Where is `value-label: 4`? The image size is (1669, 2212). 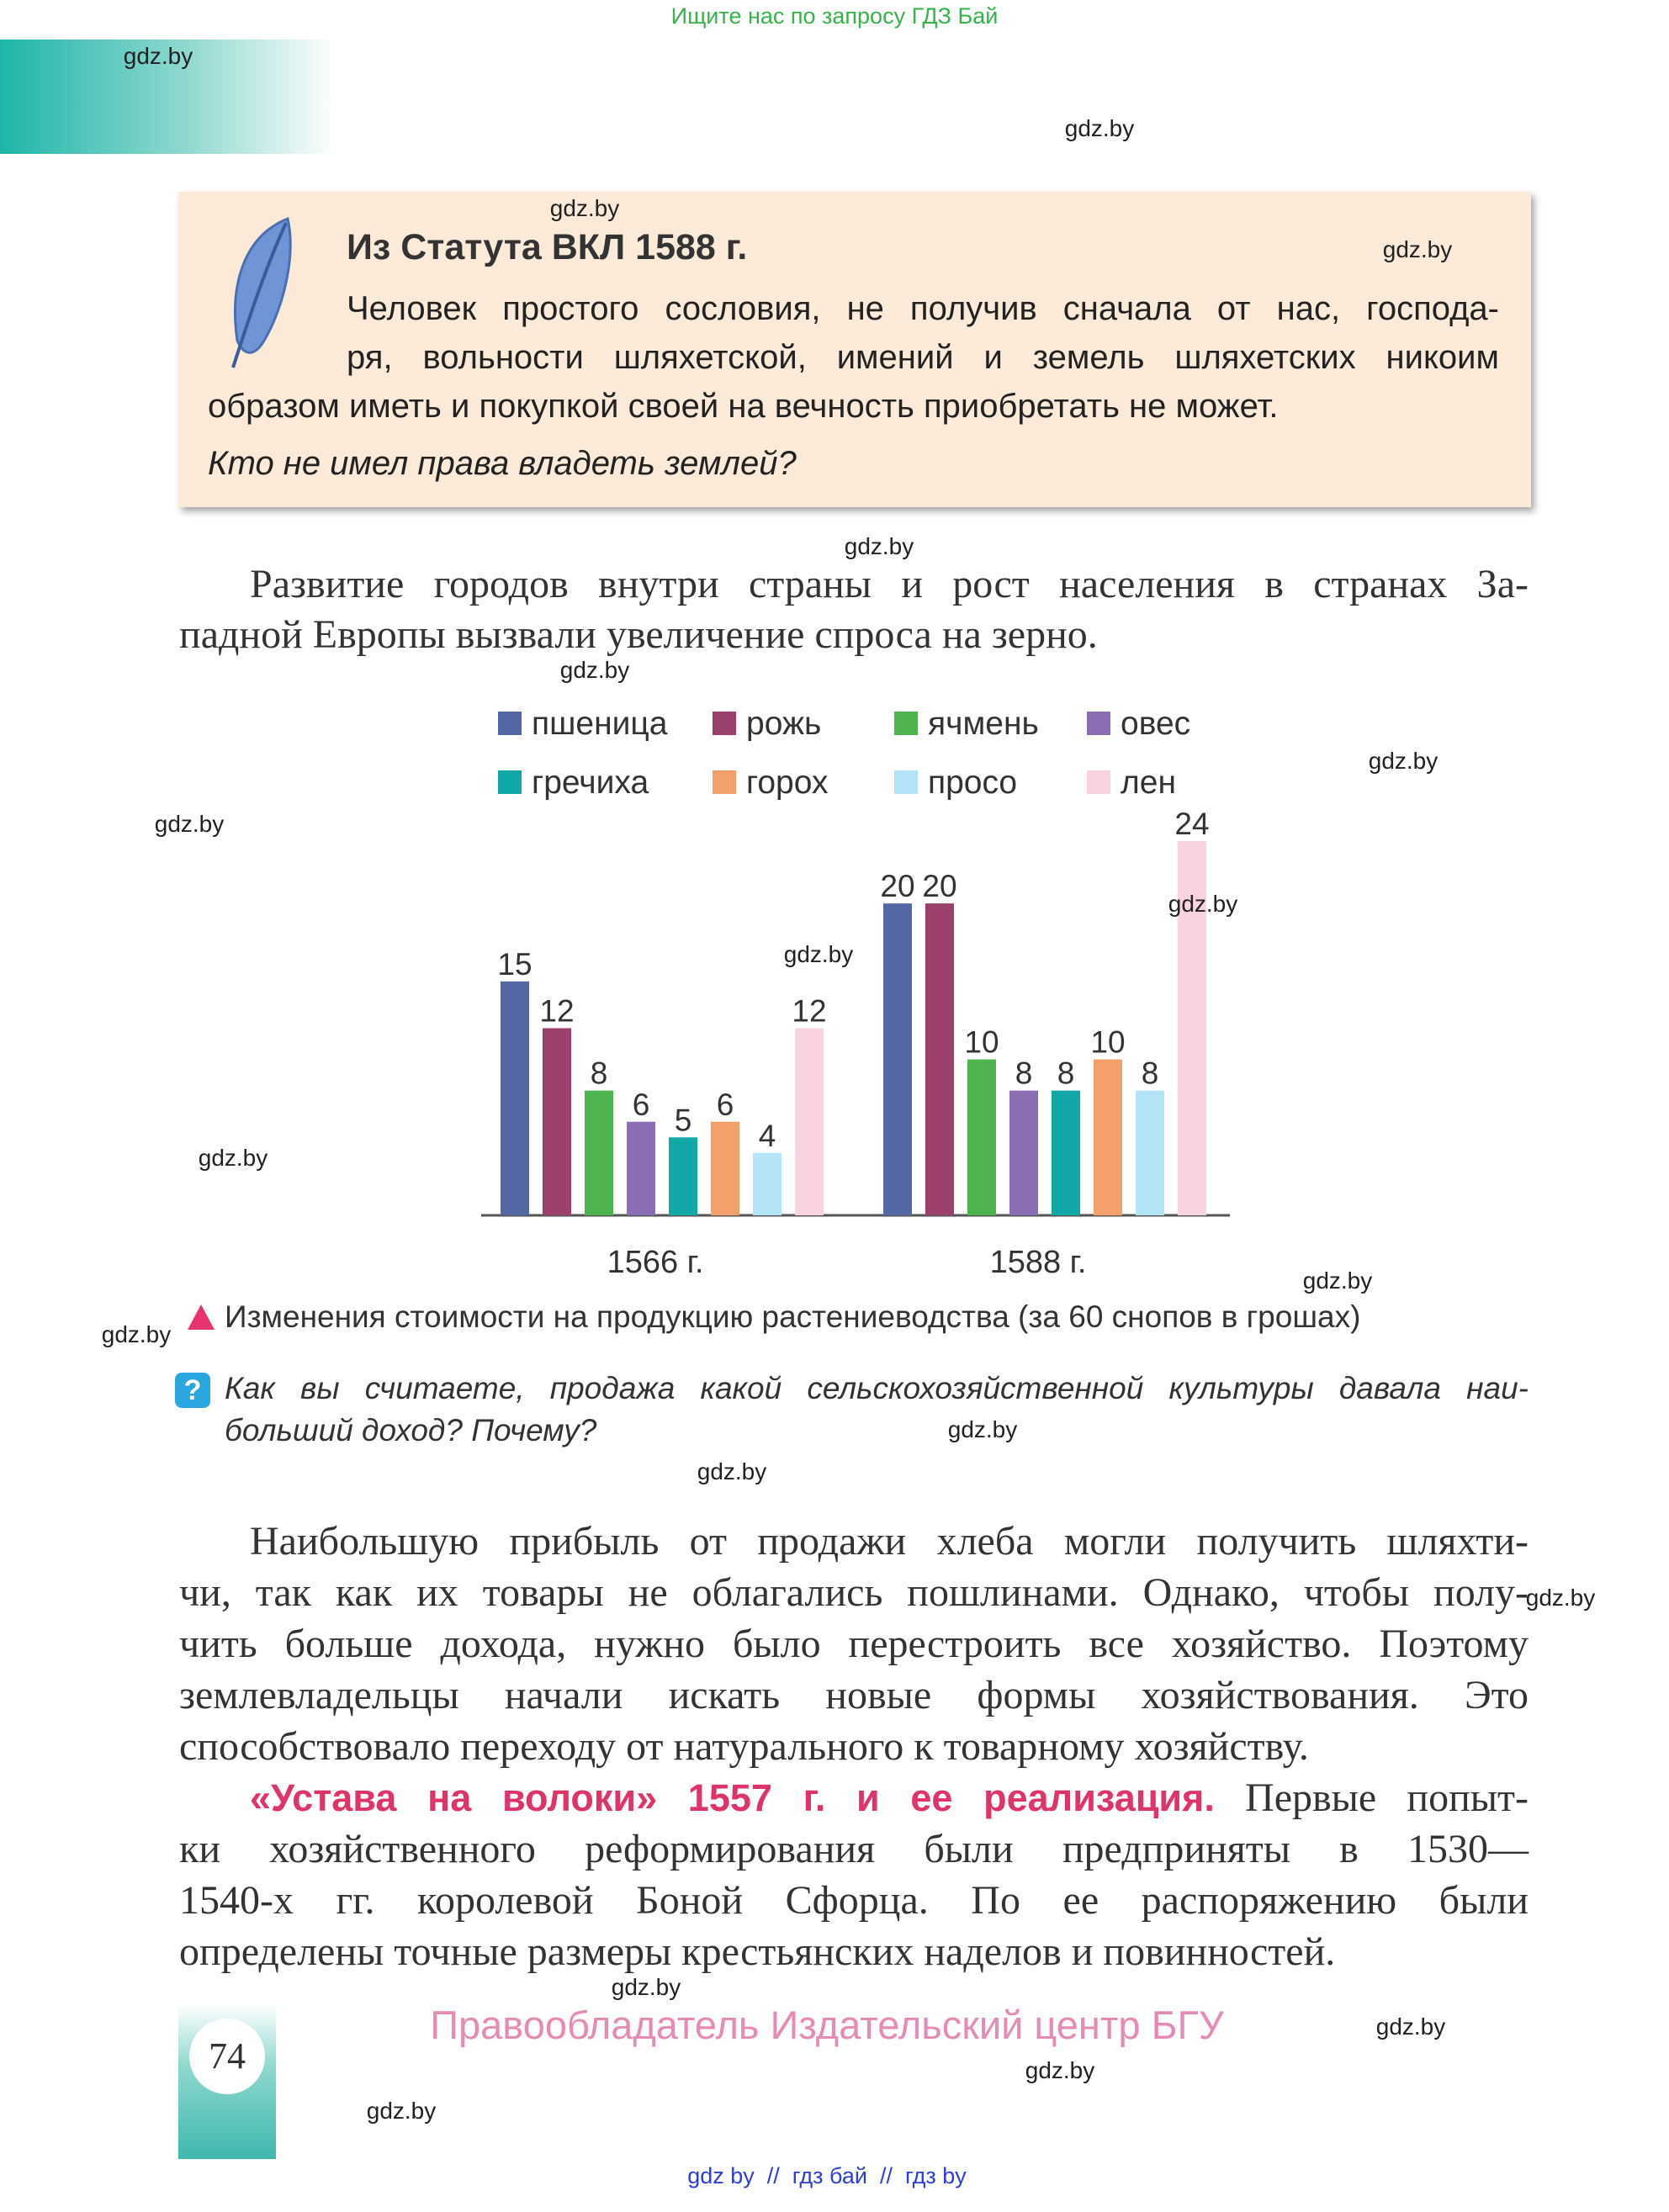
value-label: 4 is located at coordinates (767, 1136).